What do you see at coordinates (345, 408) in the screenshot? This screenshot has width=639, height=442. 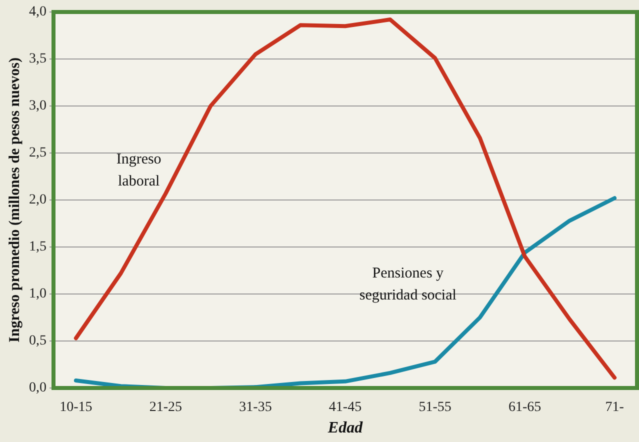 I see `x-tick-label: 41-45` at bounding box center [345, 408].